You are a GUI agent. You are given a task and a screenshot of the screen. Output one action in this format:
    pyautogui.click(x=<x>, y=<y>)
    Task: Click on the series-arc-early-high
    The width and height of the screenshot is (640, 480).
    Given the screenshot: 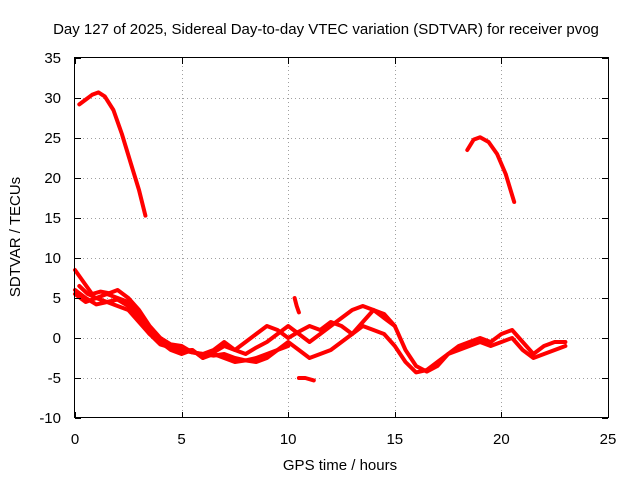 What is the action you would take?
    pyautogui.click(x=112, y=154)
    